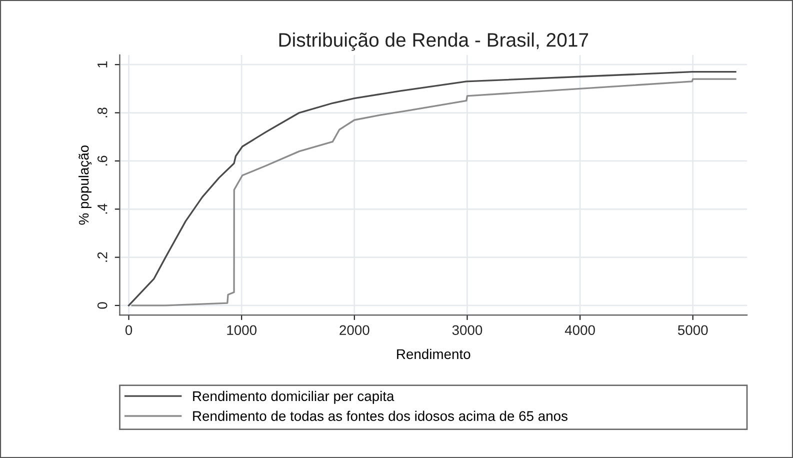 The image size is (793, 458). Describe the element at coordinates (128, 330) in the screenshot. I see `x-tick-label: 0` at that location.